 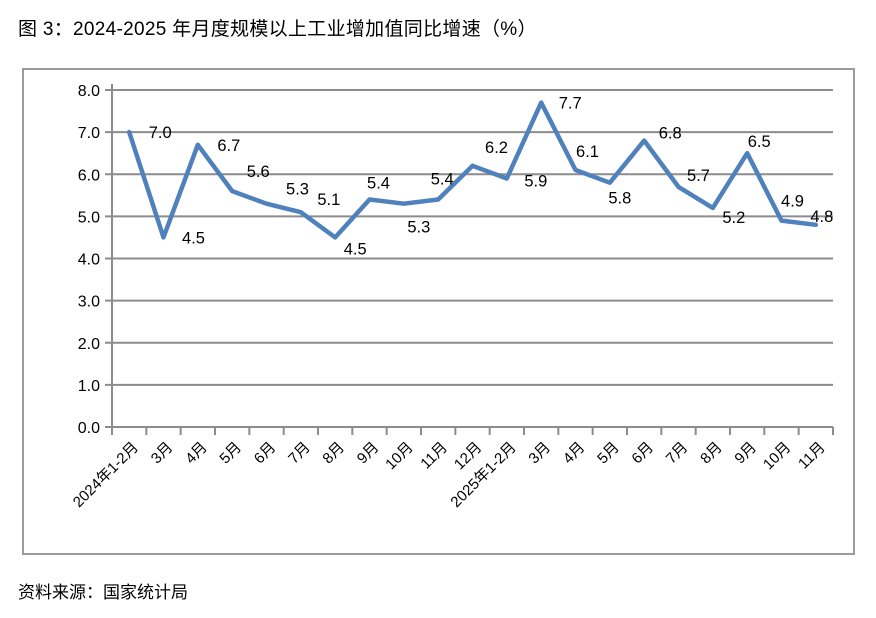 I want to click on data-point-label: 5.7, so click(x=698, y=176).